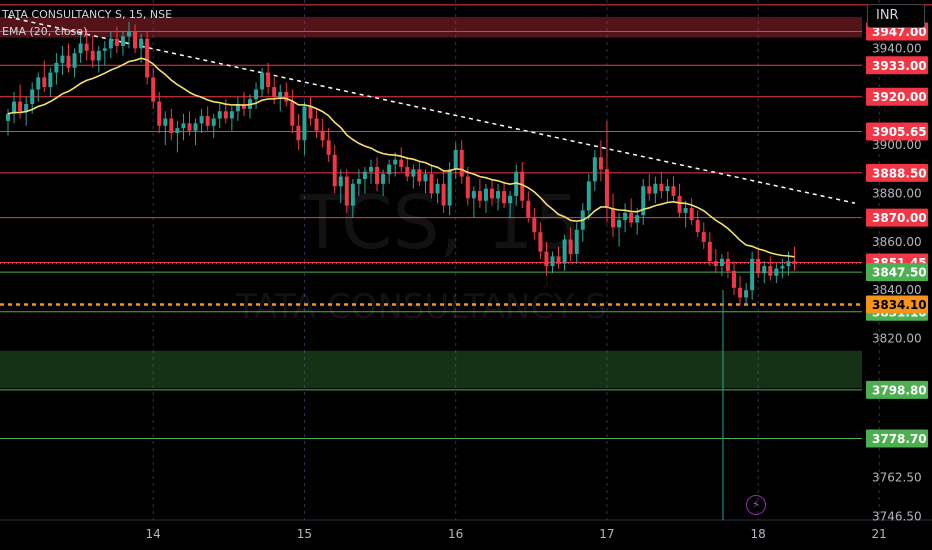 This screenshot has width=932, height=550. Describe the element at coordinates (899, 97) in the screenshot. I see `resistance-price-tag-text: 3920.00` at that location.